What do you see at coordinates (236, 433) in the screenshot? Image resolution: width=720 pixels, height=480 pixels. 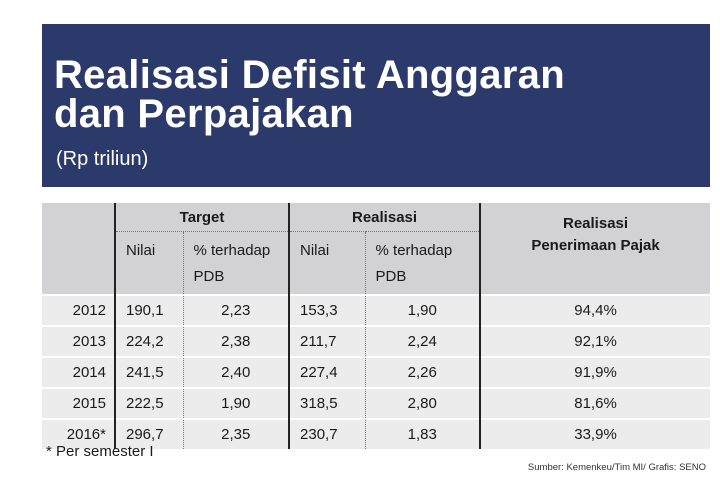 I see `target-pdb-cell: 2,35` at bounding box center [236, 433].